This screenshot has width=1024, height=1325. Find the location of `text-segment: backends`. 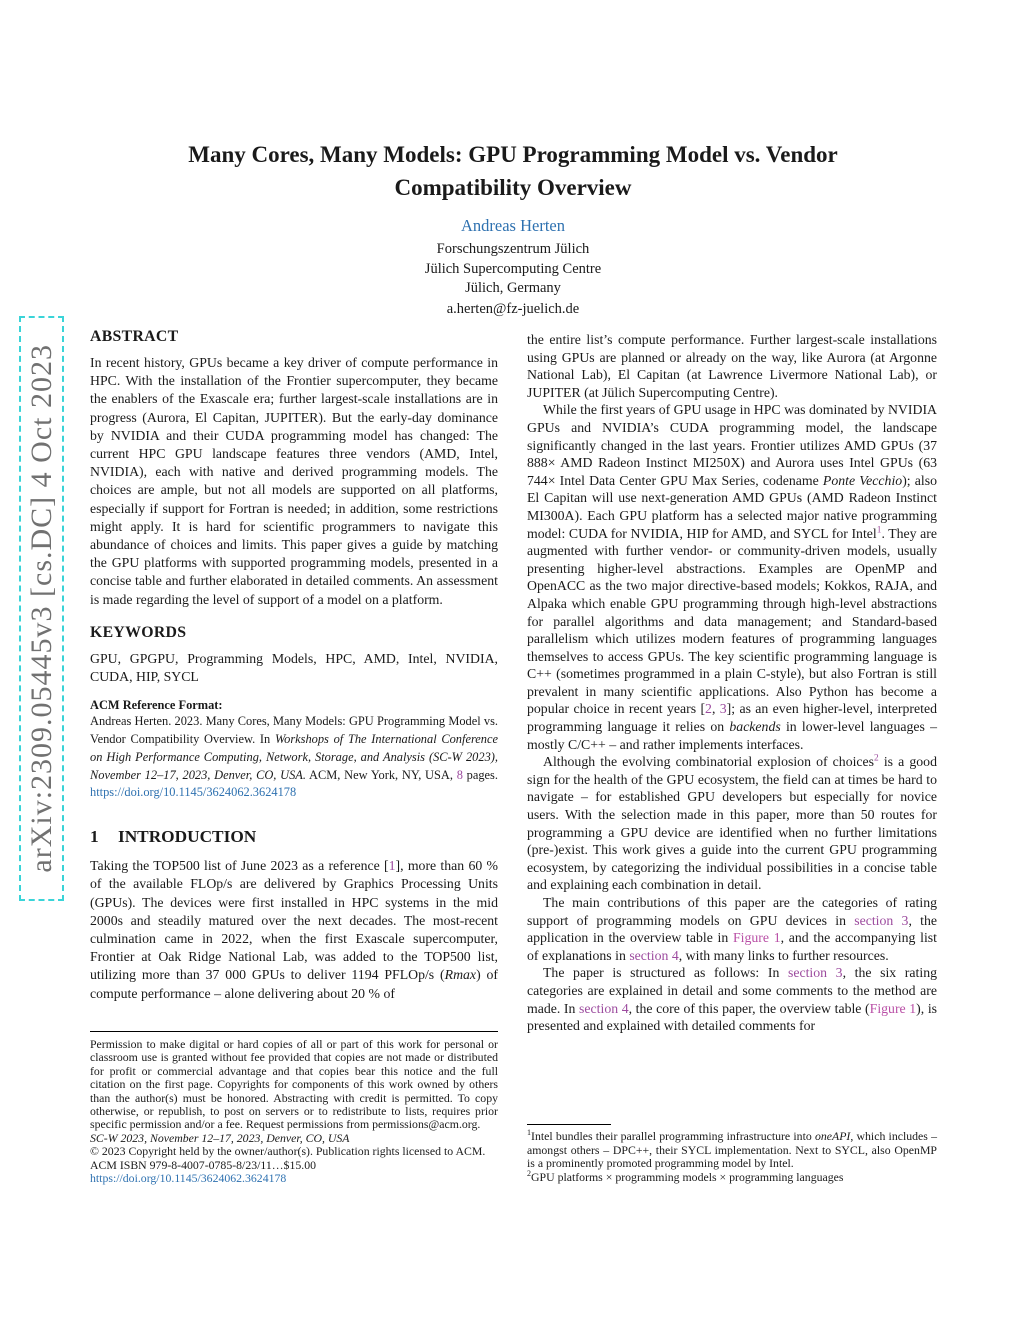

text-segment: backends is located at coordinates (755, 727).